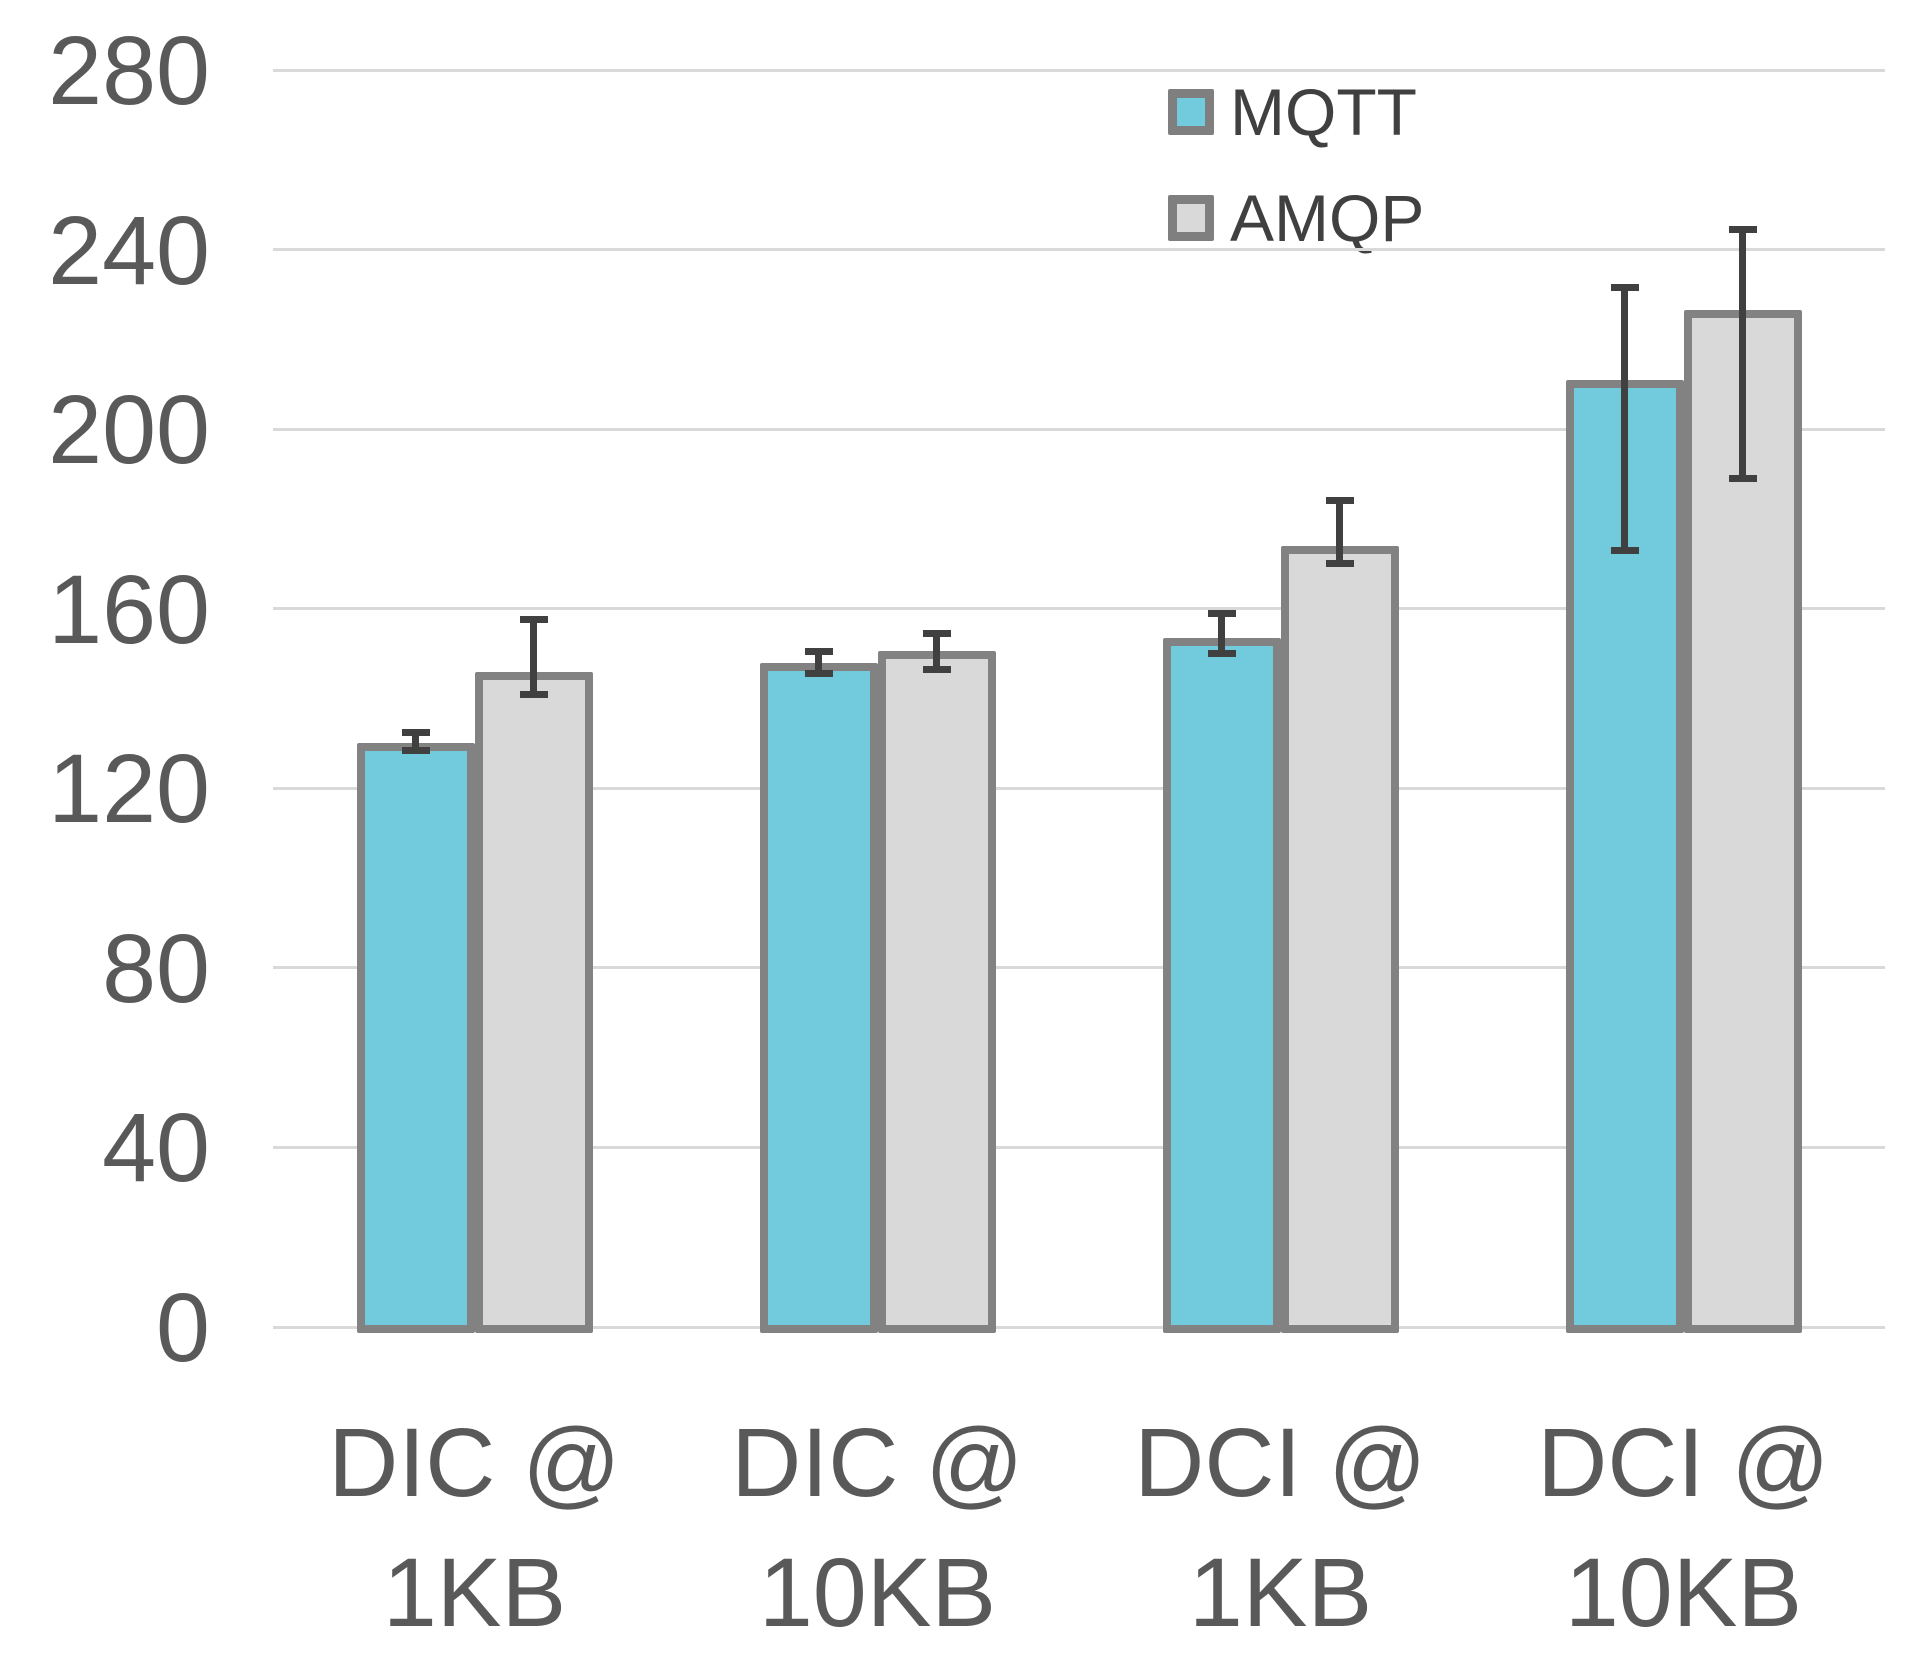  I want to click on x-axis-category-label: DIC @10KB, so click(877, 1527).